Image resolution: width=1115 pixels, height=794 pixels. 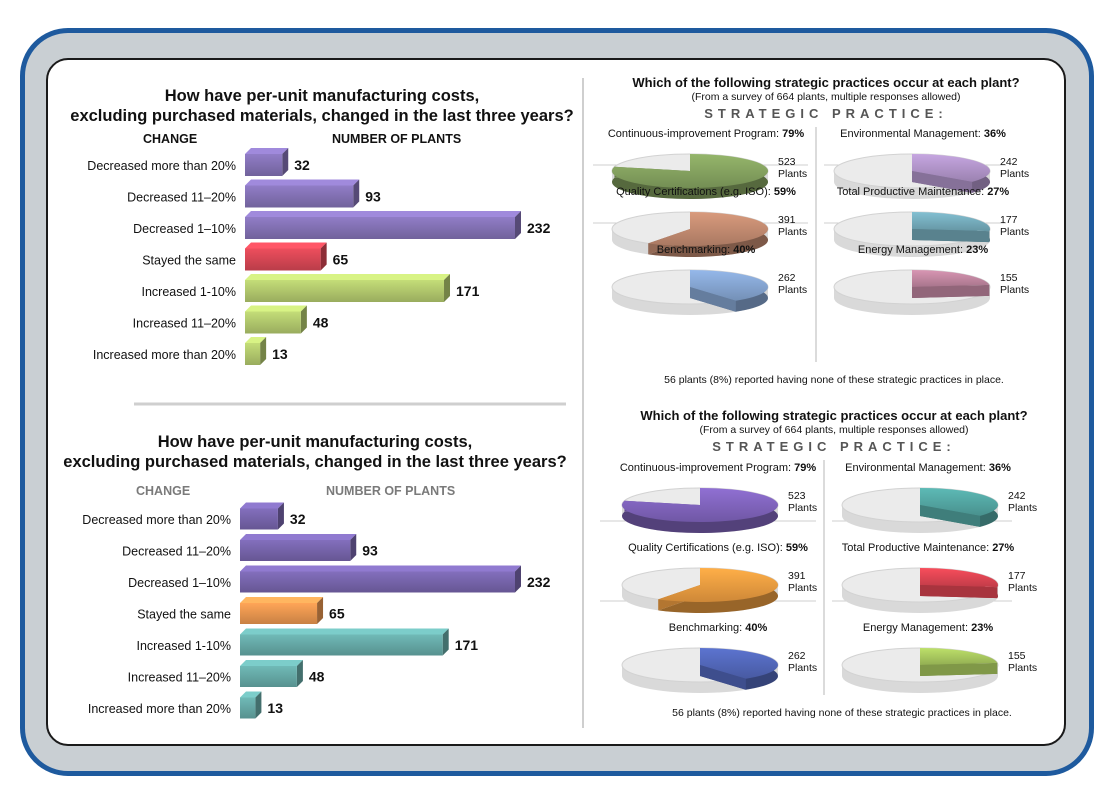 What do you see at coordinates (1017, 656) in the screenshot?
I see `pie-count: 155` at bounding box center [1017, 656].